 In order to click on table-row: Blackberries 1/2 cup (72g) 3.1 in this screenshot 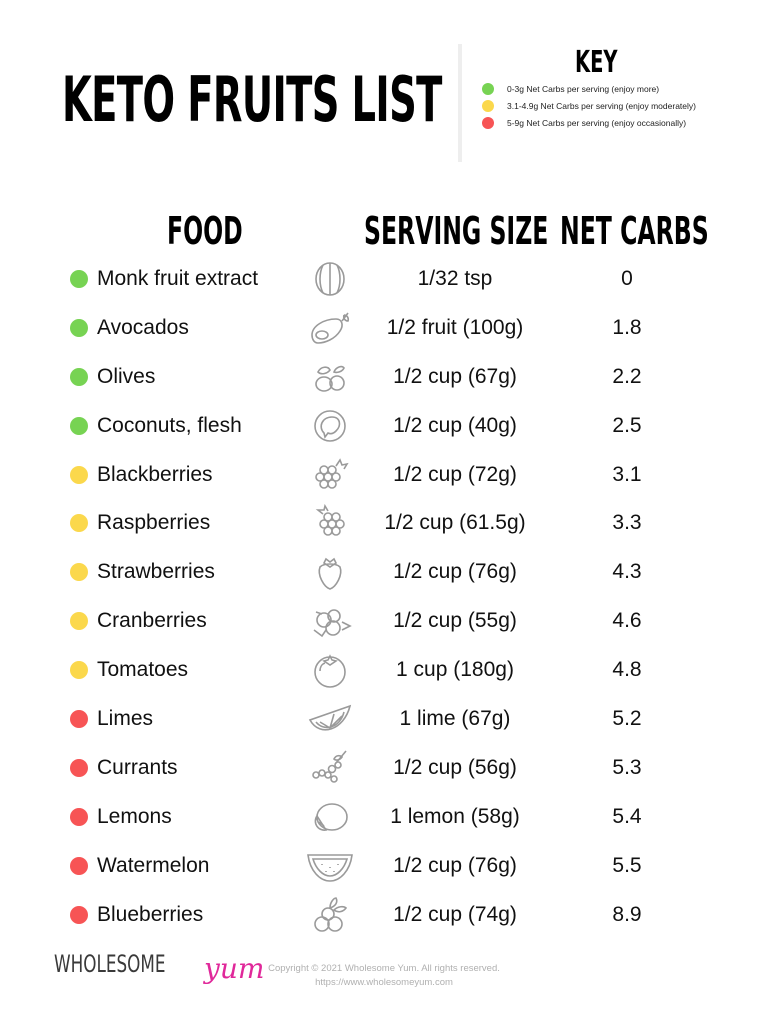, I will do `click(384, 474)`.